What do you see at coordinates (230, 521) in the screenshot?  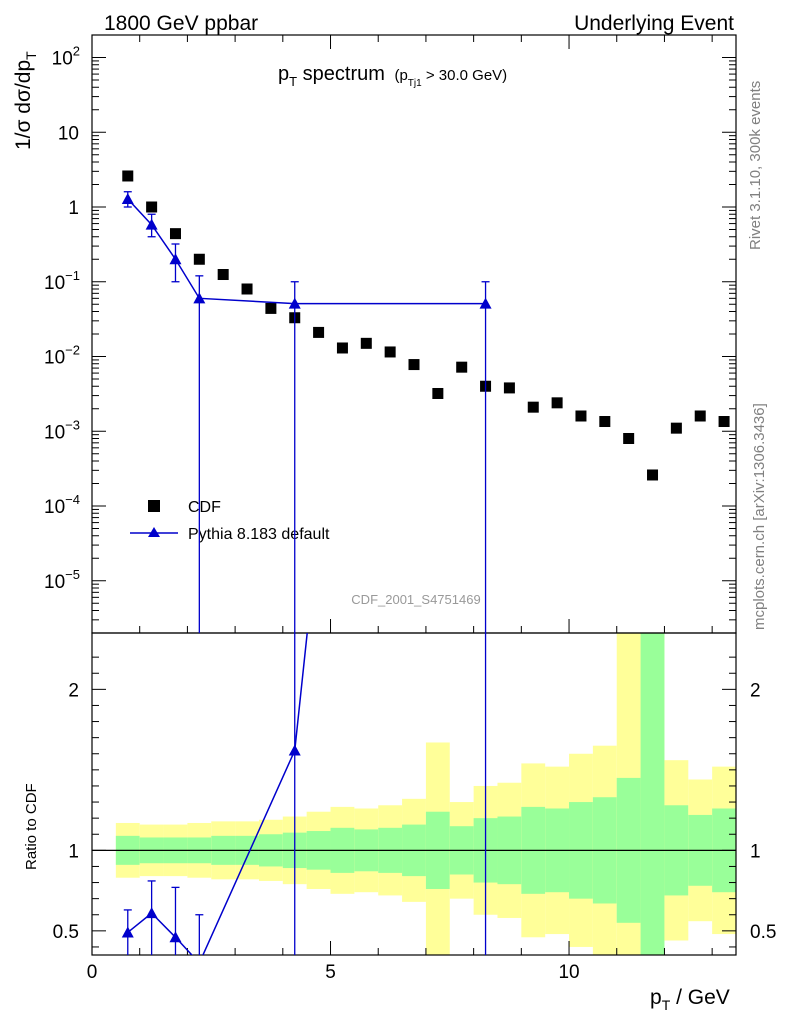 I see `legend: CDF Pythia 8.183 default` at bounding box center [230, 521].